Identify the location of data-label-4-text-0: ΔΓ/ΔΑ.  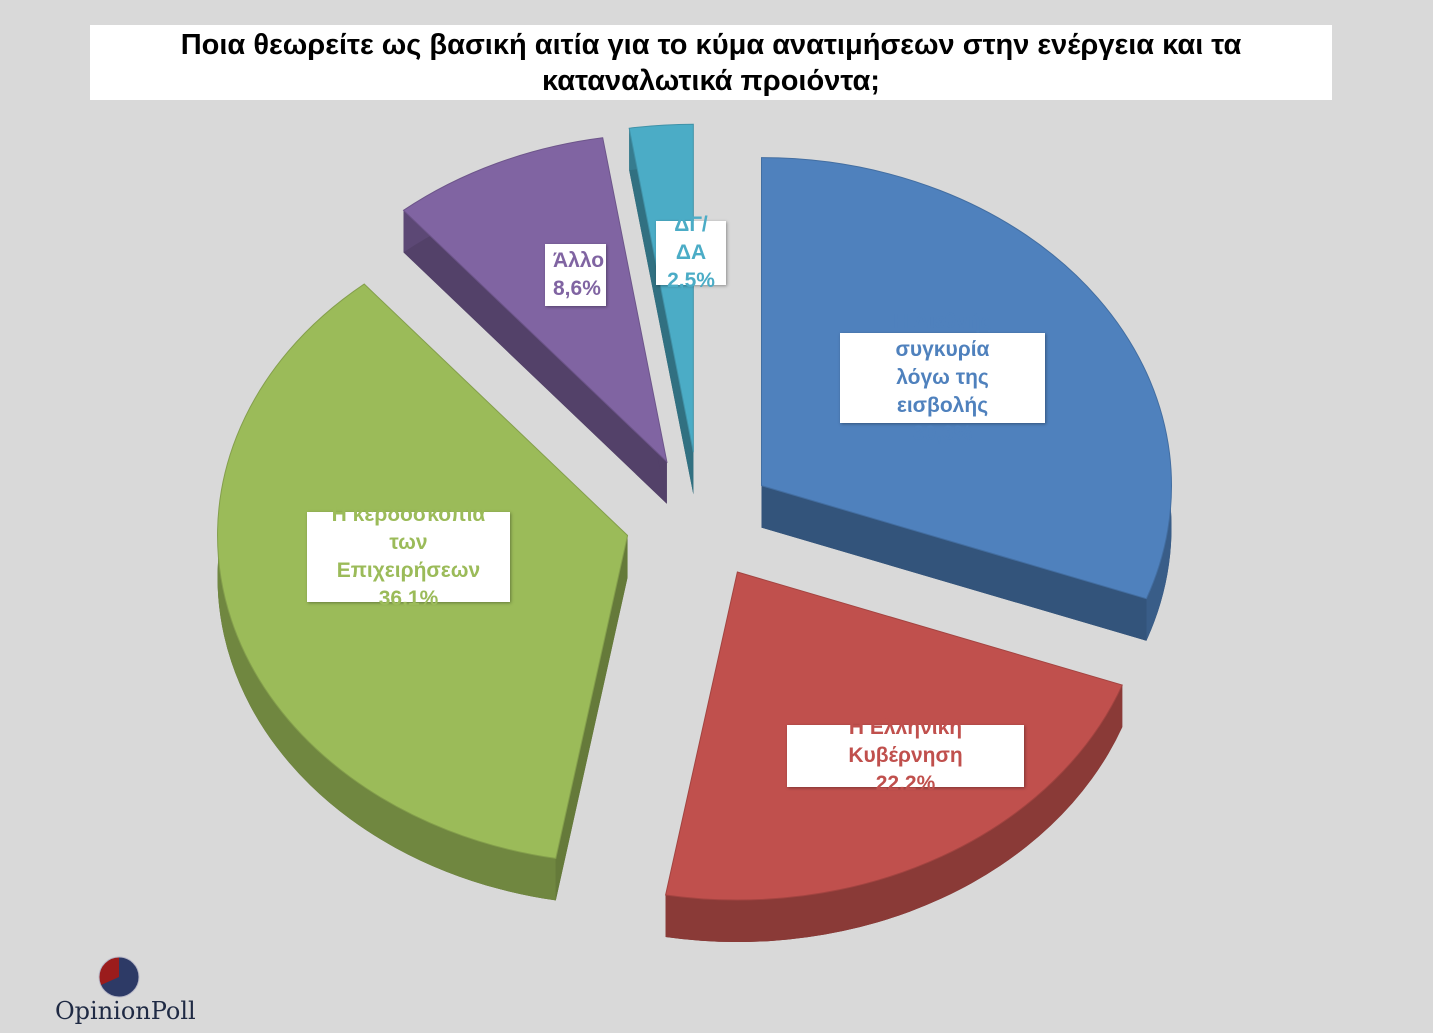
(691, 238).